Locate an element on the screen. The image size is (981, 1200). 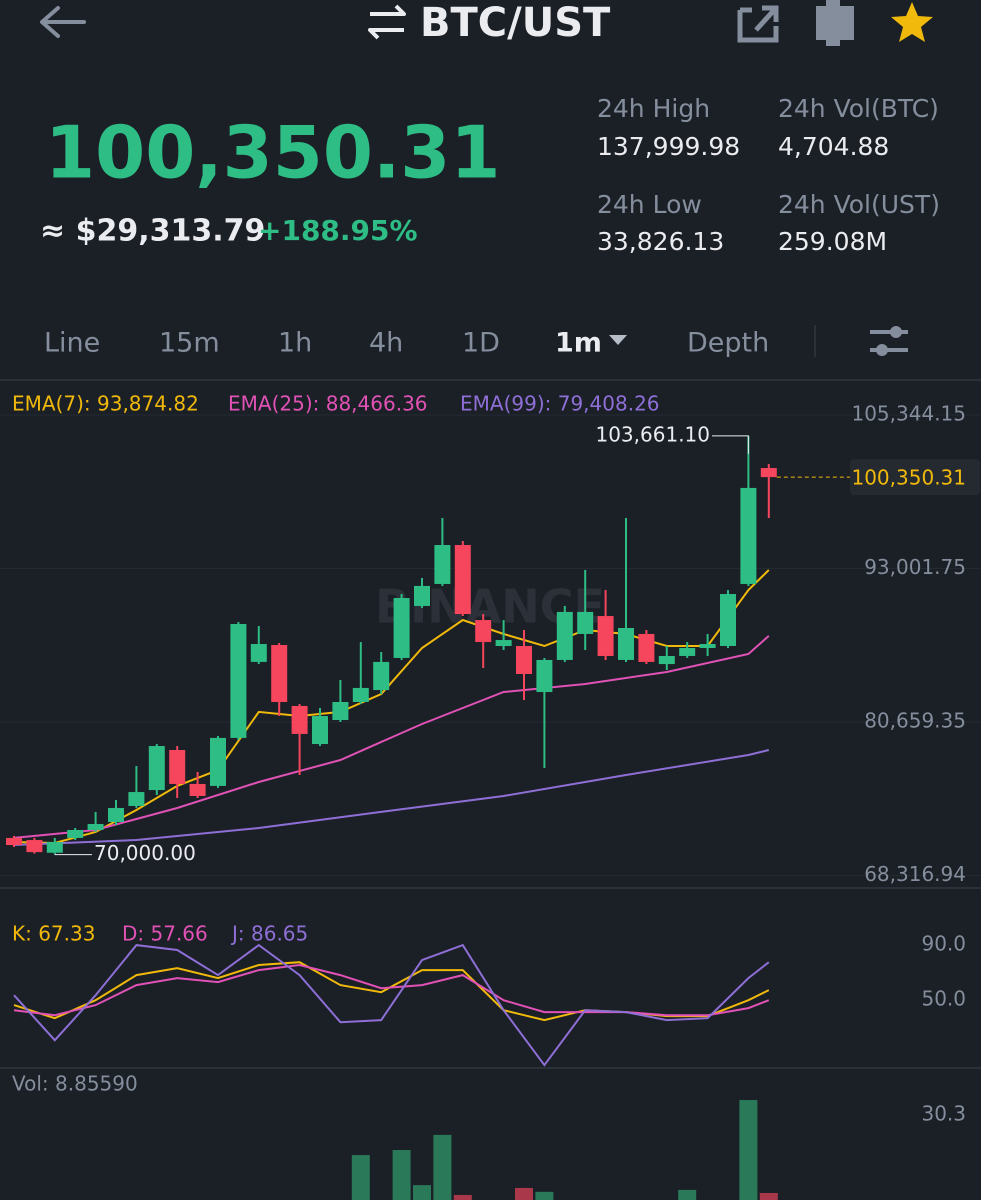
favorite-button is located at coordinates (912, 22).